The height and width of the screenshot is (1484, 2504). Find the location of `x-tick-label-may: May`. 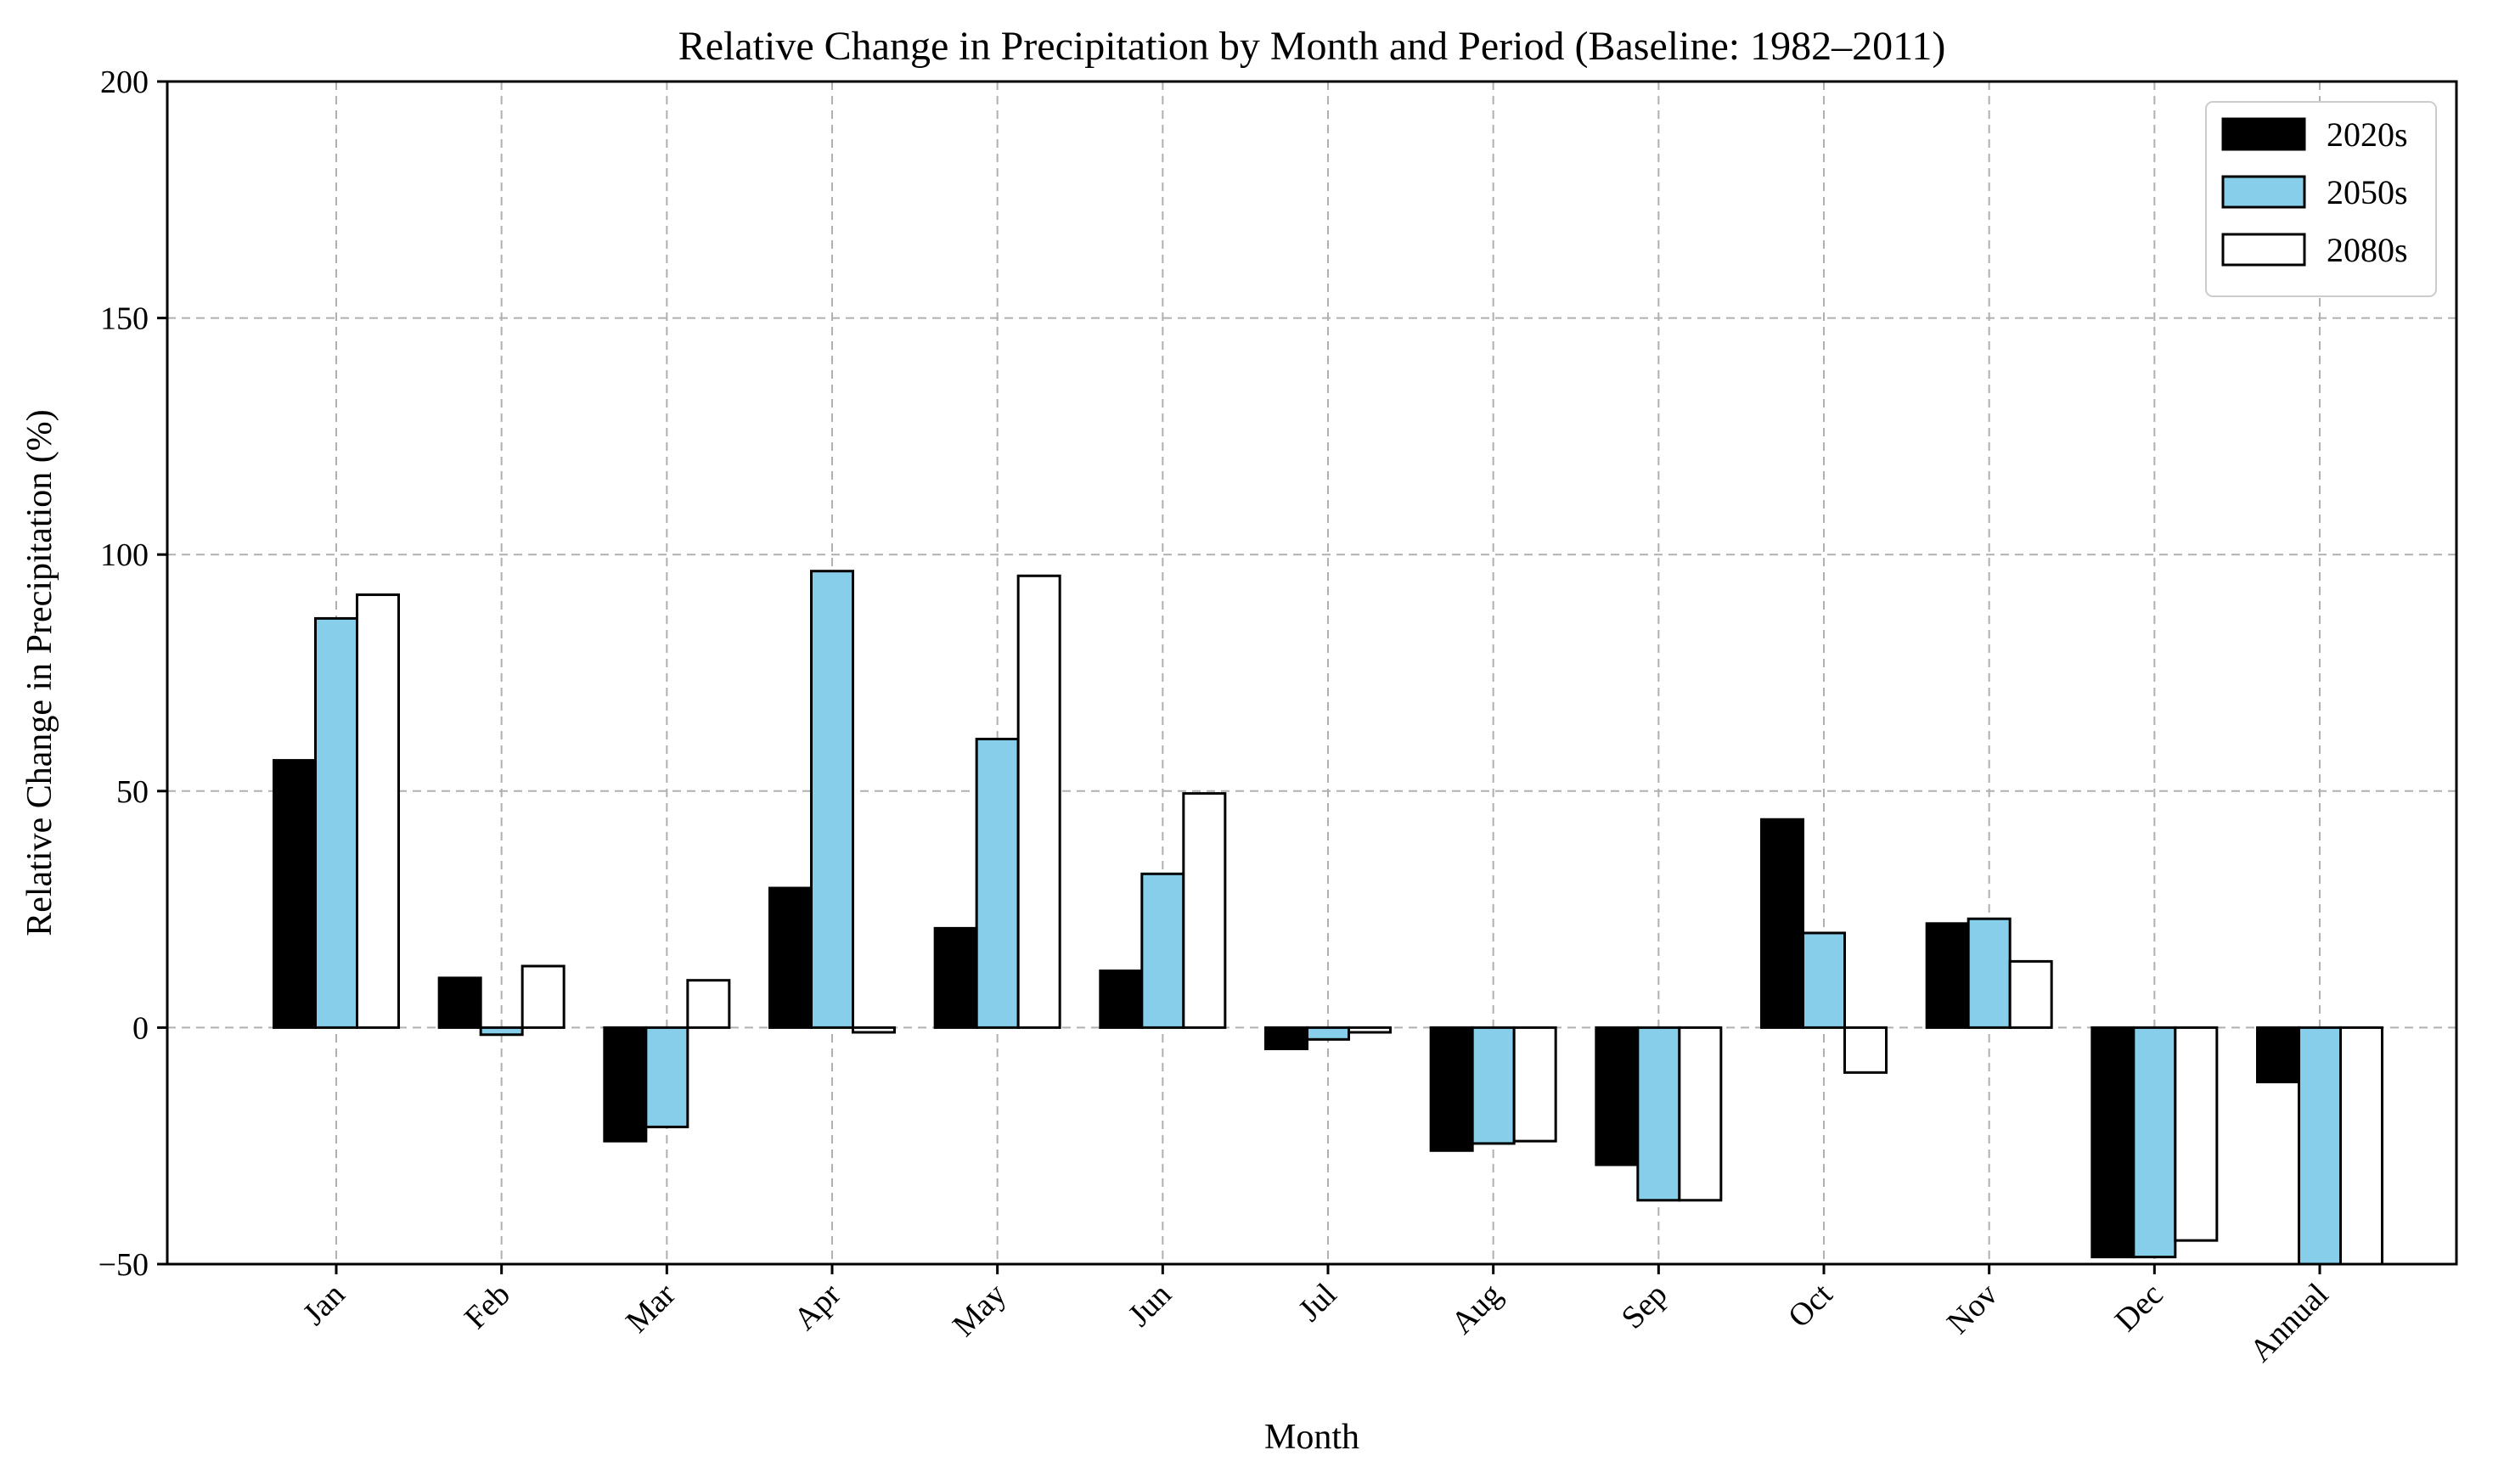

x-tick-label-may: May is located at coordinates (979, 1310).